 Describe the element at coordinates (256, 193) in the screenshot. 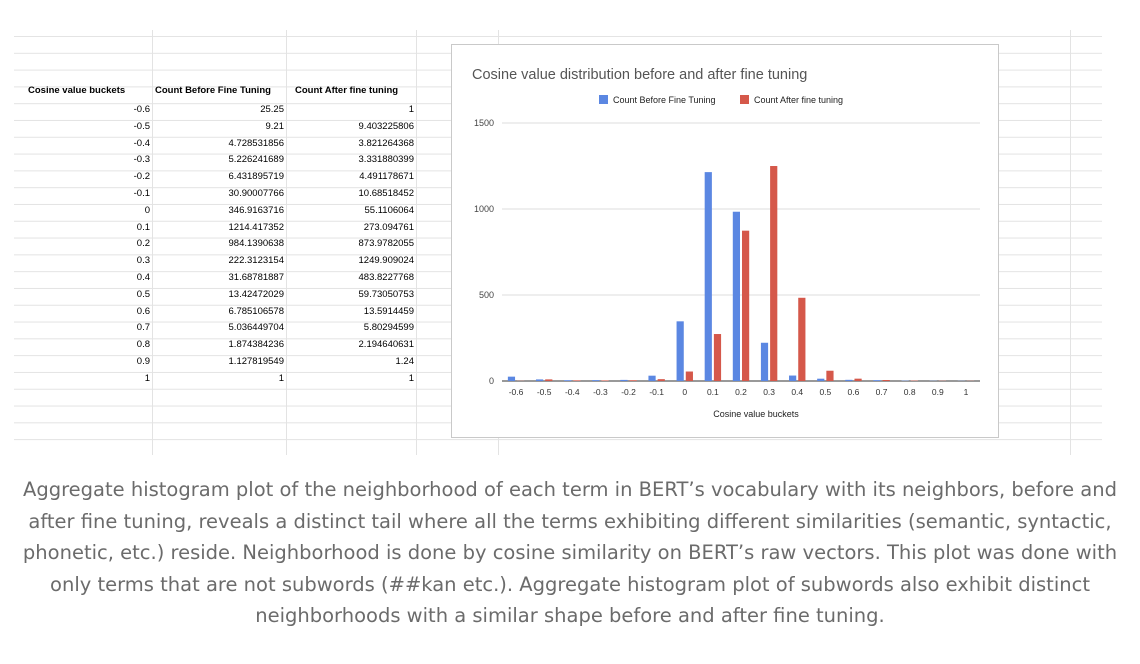

I see `count-before-cell: 30.90007766` at that location.